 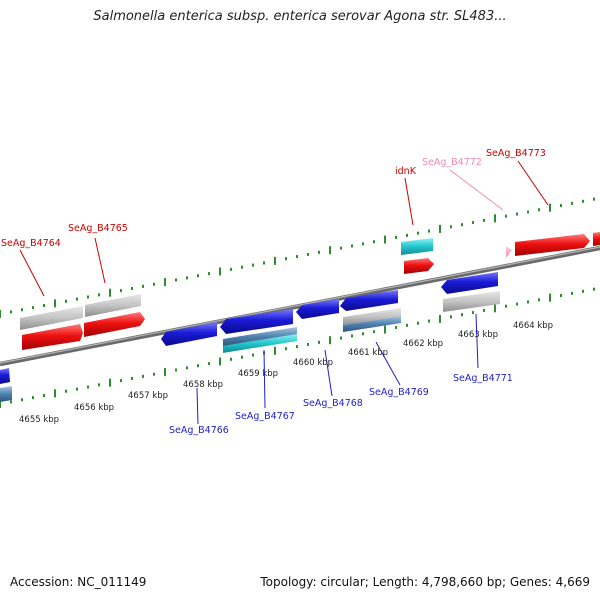 I want to click on steel-feature-partial, so click(x=6, y=394).